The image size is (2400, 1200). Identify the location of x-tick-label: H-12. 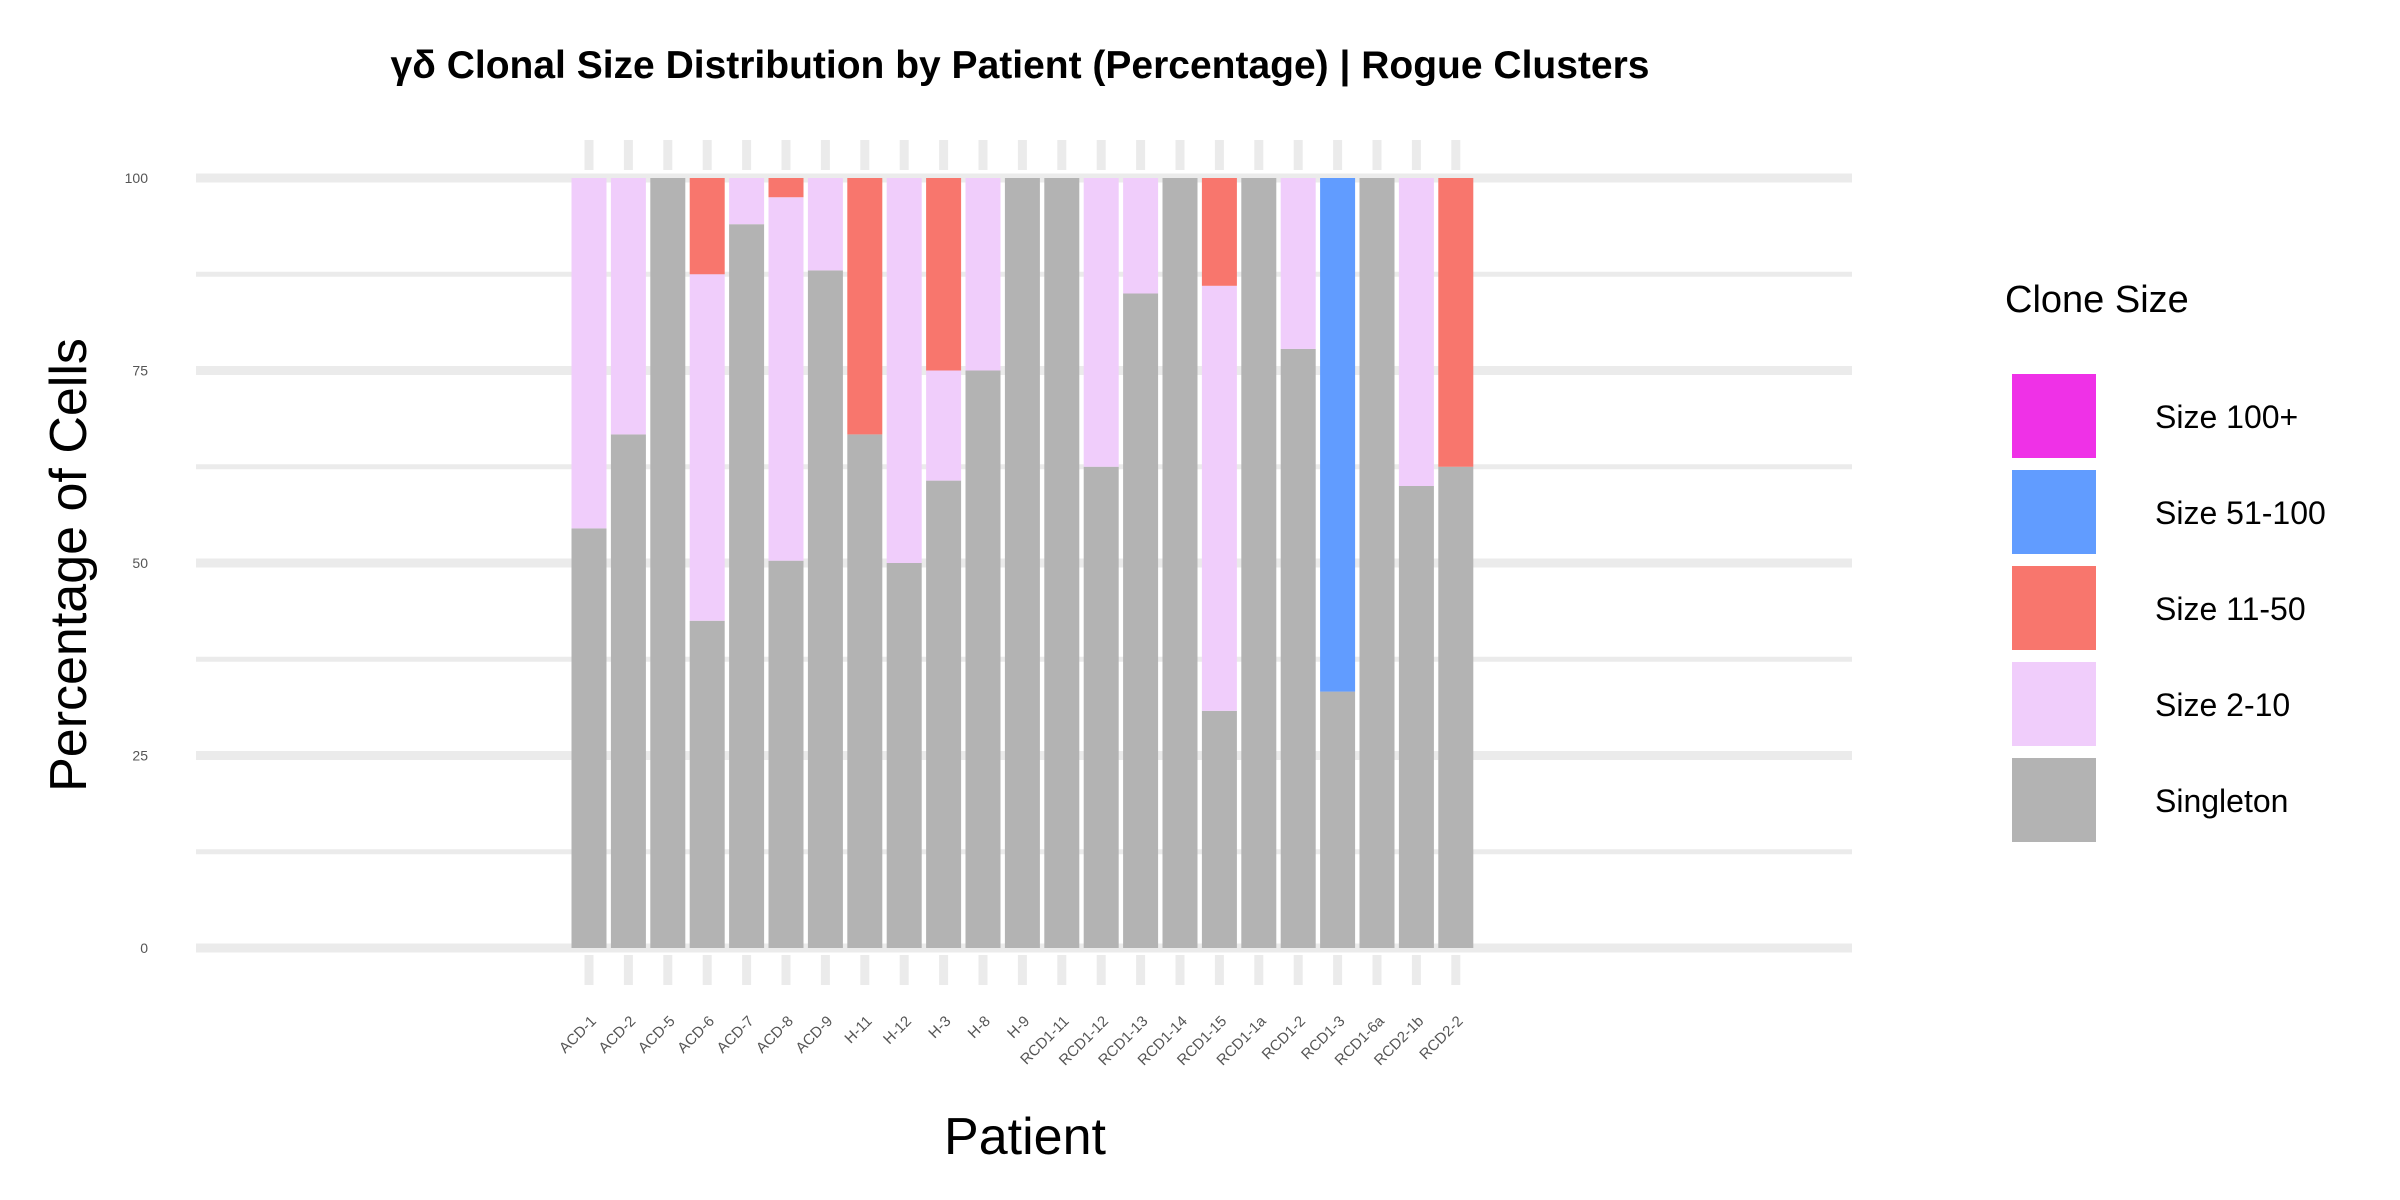
(897, 1030).